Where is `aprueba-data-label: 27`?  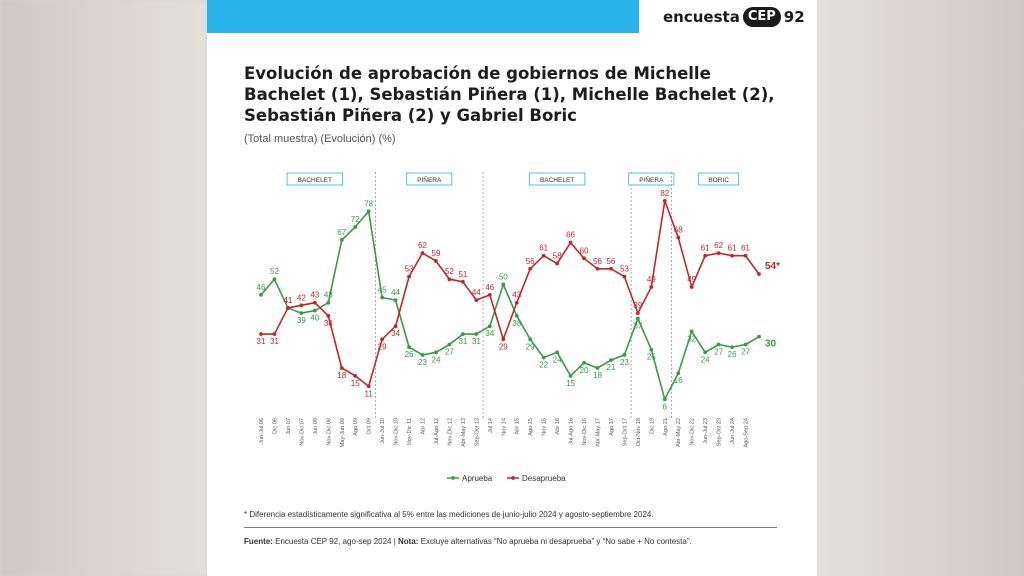
aprueba-data-label: 27 is located at coordinates (745, 352).